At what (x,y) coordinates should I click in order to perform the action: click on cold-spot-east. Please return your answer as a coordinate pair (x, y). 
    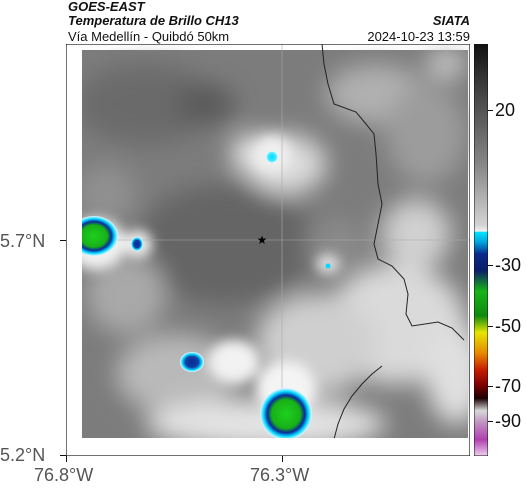
    Looking at the image, I should click on (328, 266).